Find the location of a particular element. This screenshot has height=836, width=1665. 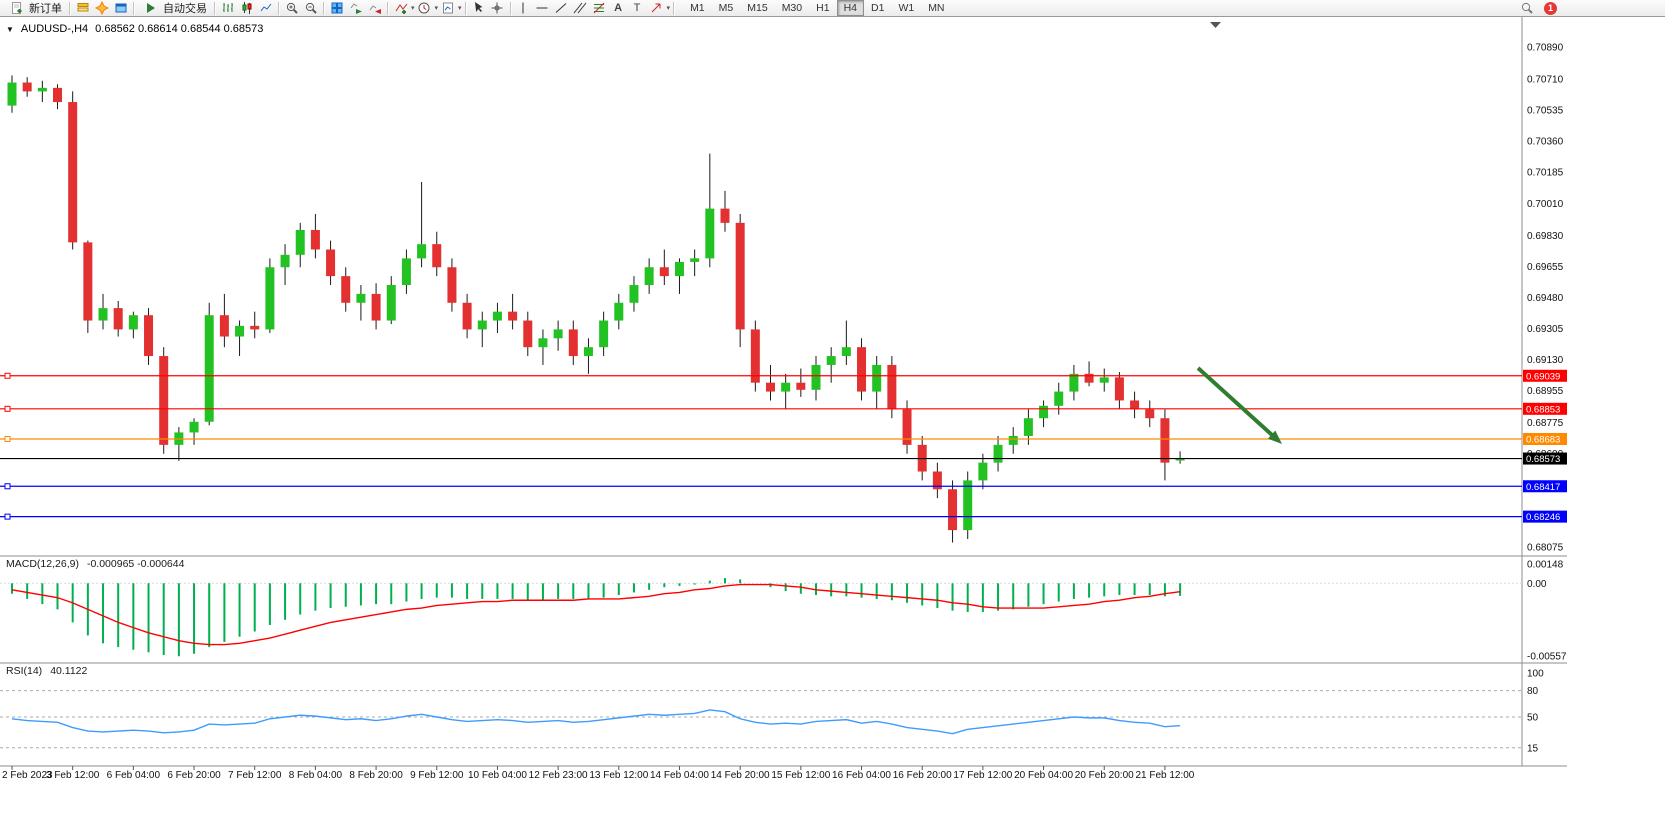

timeframe-mn-button: MN is located at coordinates (936, 8).